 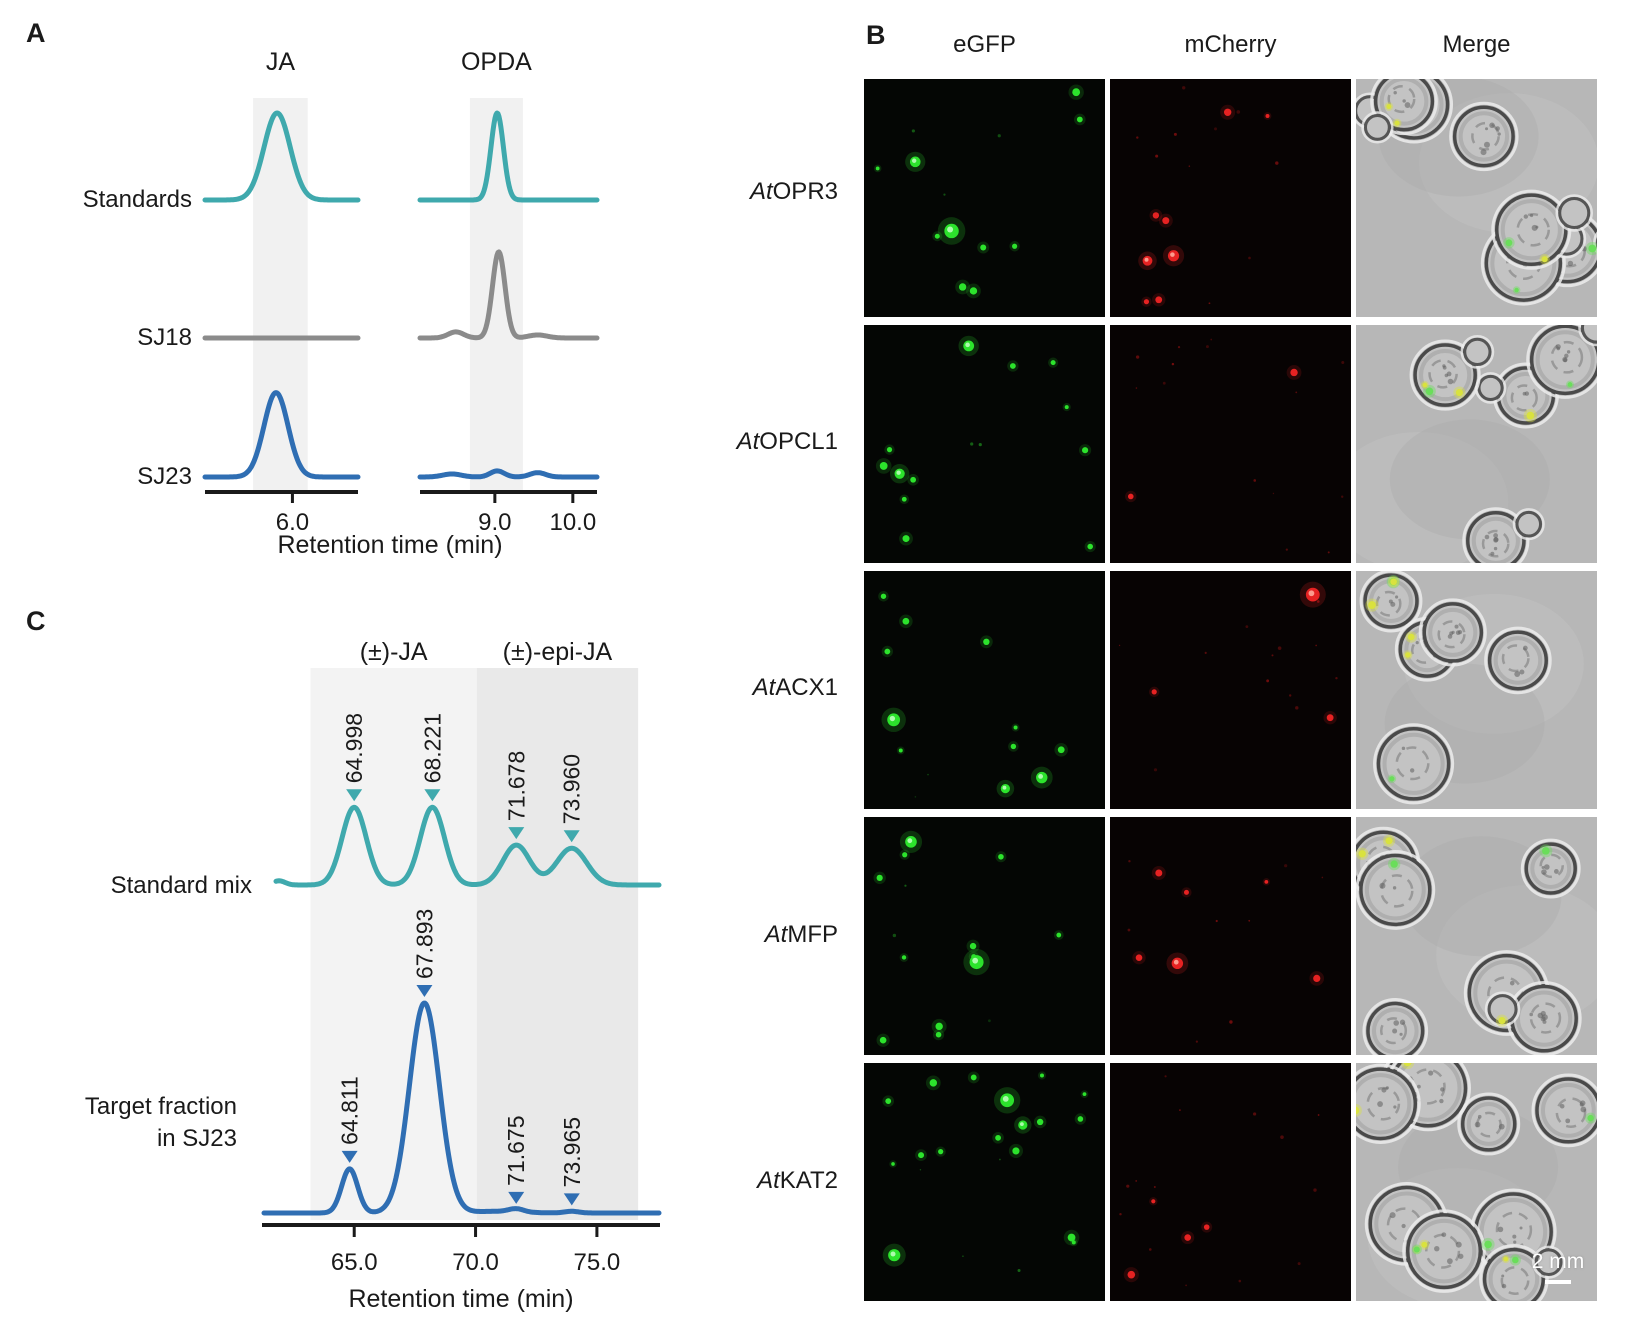 I want to click on trace-sj23-opda, so click(x=508, y=474).